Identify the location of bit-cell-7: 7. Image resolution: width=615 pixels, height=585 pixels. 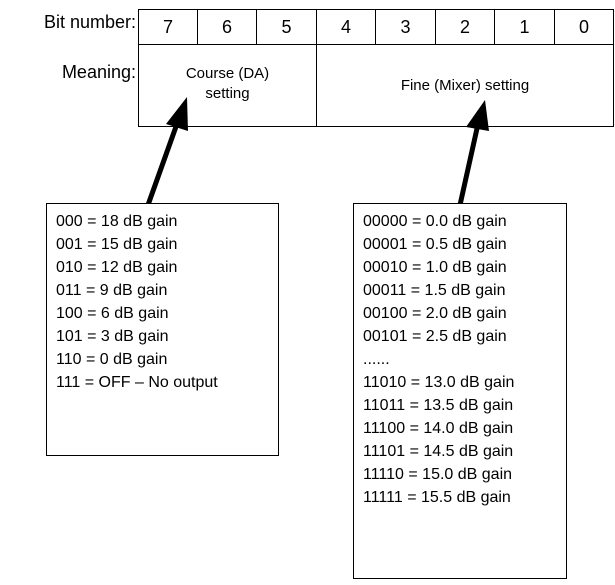
(168, 27).